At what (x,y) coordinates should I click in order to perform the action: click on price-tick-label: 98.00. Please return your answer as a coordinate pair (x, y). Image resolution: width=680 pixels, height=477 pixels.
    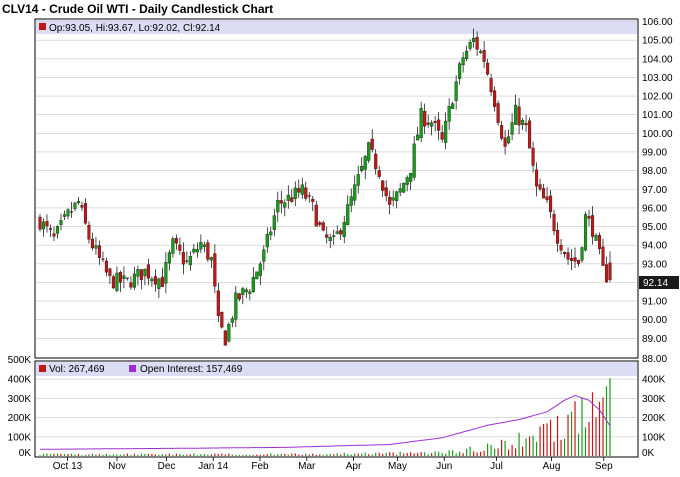
    Looking at the image, I should click on (654, 171).